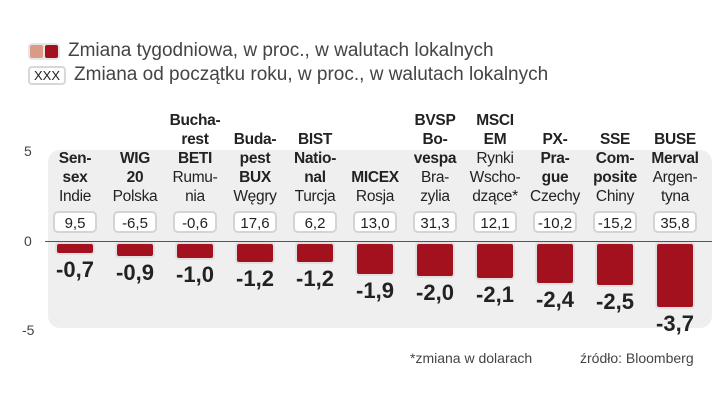 This screenshot has height=406, width=720. What do you see at coordinates (555, 196) in the screenshot?
I see `country-name: Czechy` at bounding box center [555, 196].